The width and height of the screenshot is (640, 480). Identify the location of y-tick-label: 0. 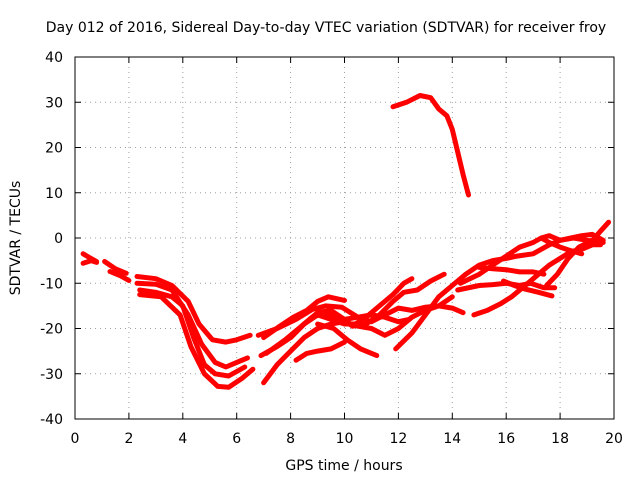
(58, 239).